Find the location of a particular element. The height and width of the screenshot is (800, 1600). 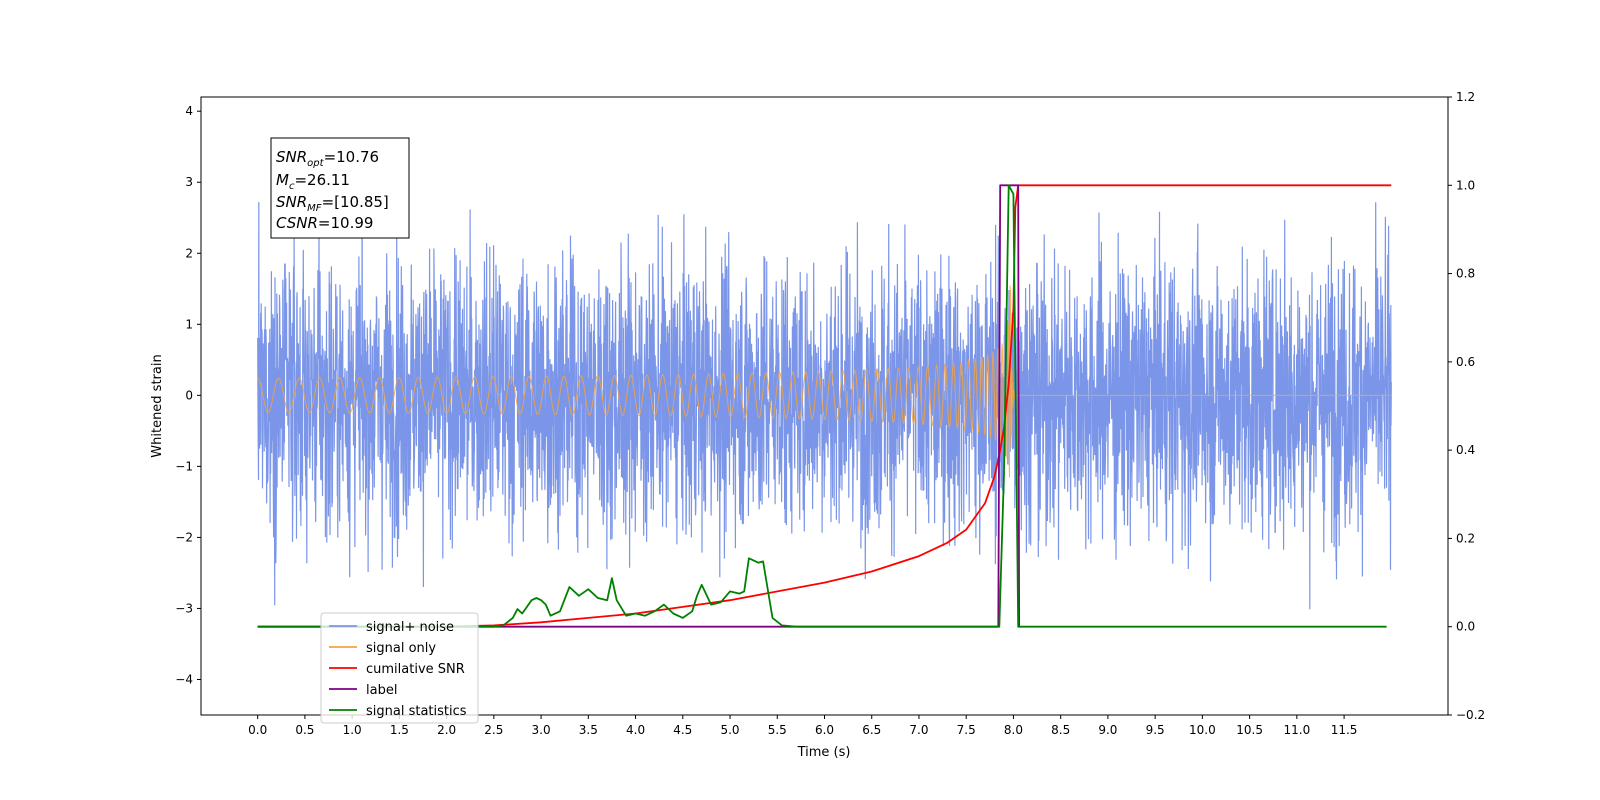

x-tick-label: 10.0 is located at coordinates (1202, 730).